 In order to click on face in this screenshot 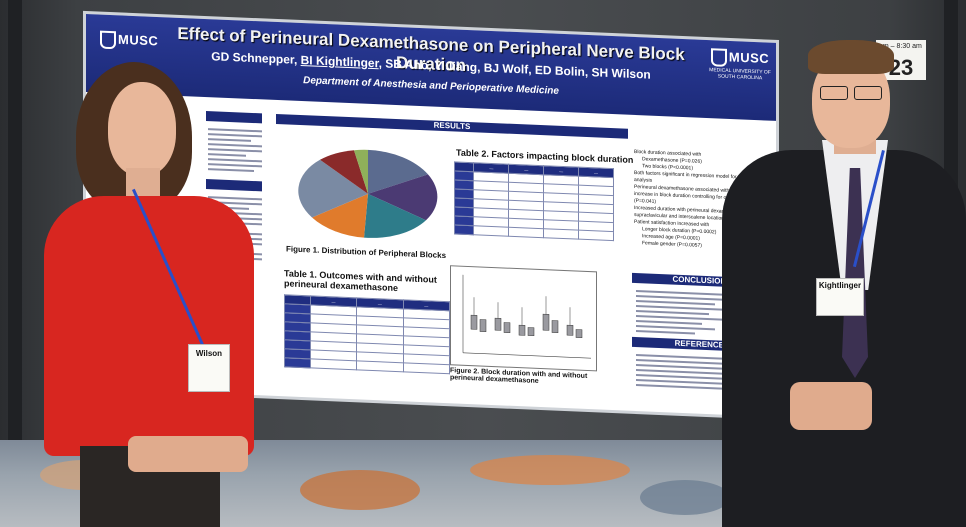, I will do `click(142, 129)`.